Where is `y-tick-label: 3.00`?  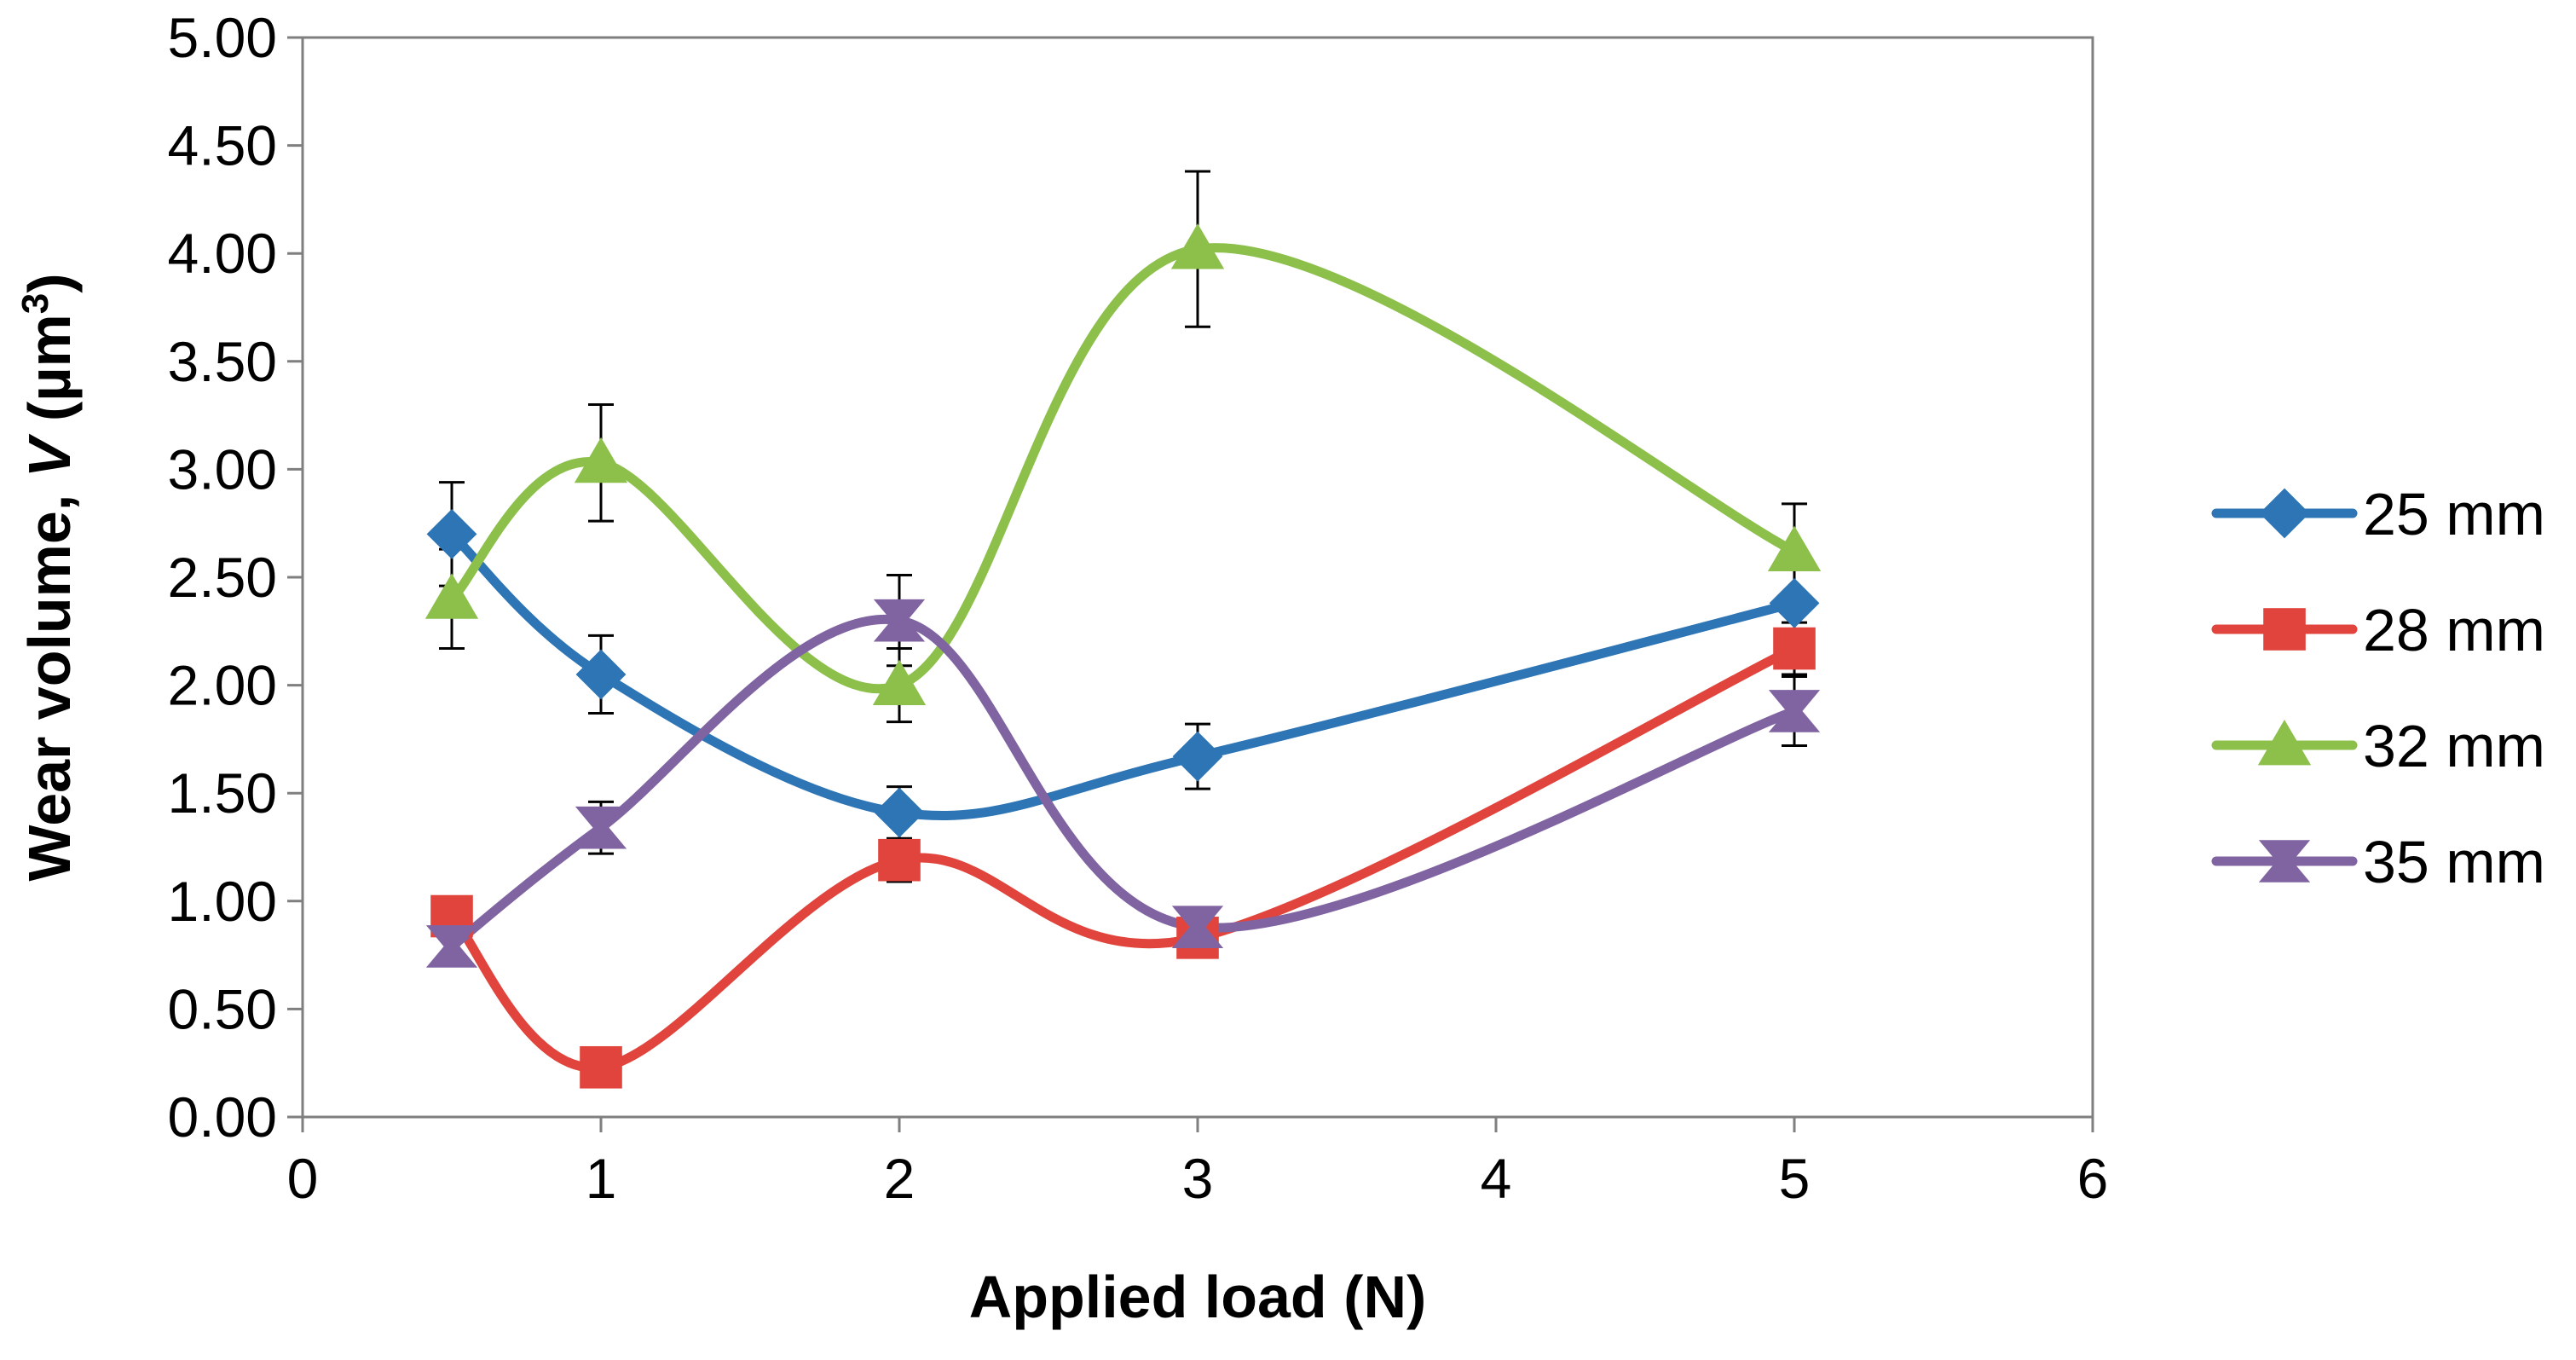
y-tick-label: 3.00 is located at coordinates (222, 469).